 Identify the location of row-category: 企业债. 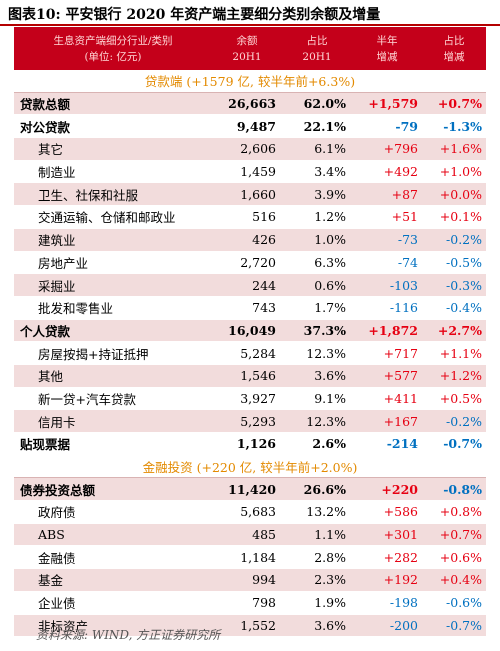
(57, 604).